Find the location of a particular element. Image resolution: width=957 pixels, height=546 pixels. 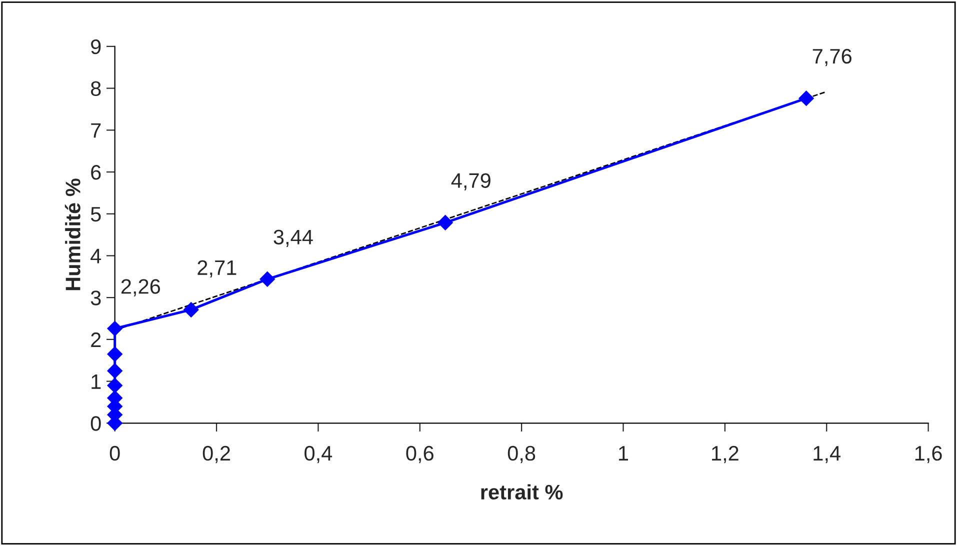

y-tick-label: 8 is located at coordinates (95, 88).